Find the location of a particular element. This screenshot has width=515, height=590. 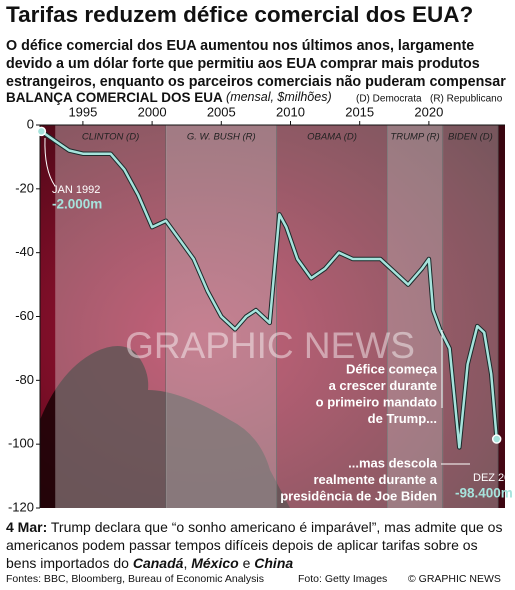

period-label: CLINTON (D) is located at coordinates (110, 137).